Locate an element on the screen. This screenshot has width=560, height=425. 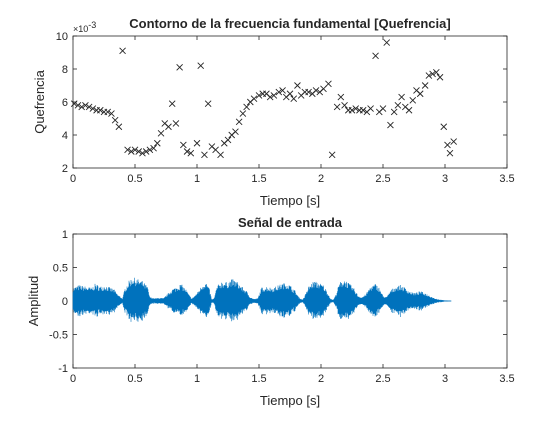
signal-y-tick-label: -0.5 is located at coordinates (58, 336).